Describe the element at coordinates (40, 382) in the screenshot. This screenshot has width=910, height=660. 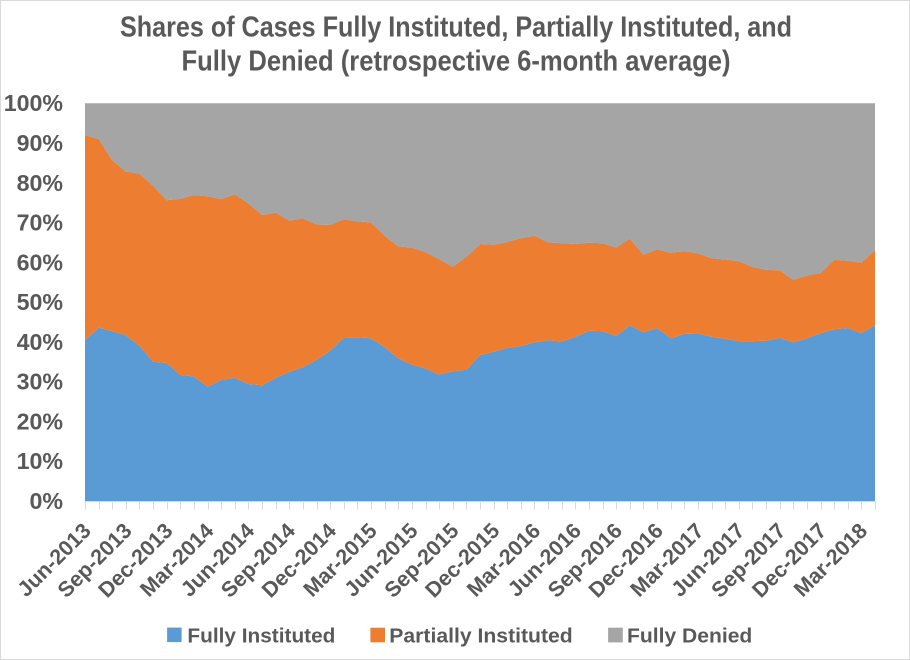
I see `svg-text: 30%` at that location.